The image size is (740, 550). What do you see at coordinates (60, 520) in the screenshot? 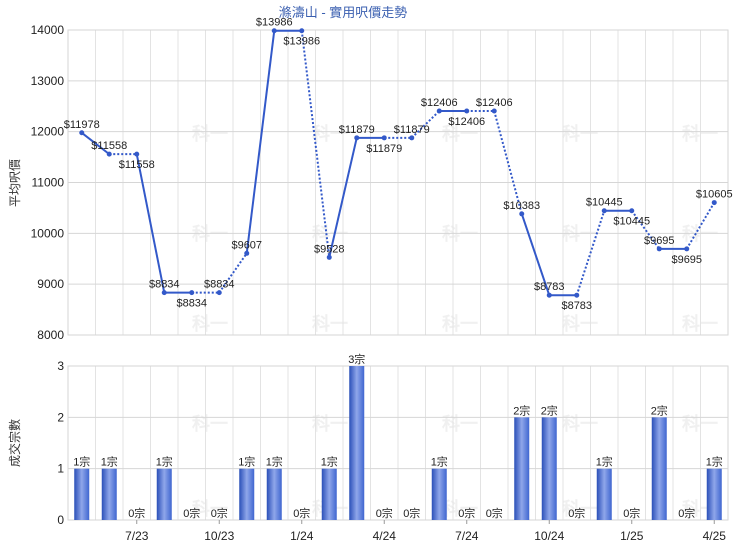
I see `volume-y-tick-label: 0` at bounding box center [60, 520].